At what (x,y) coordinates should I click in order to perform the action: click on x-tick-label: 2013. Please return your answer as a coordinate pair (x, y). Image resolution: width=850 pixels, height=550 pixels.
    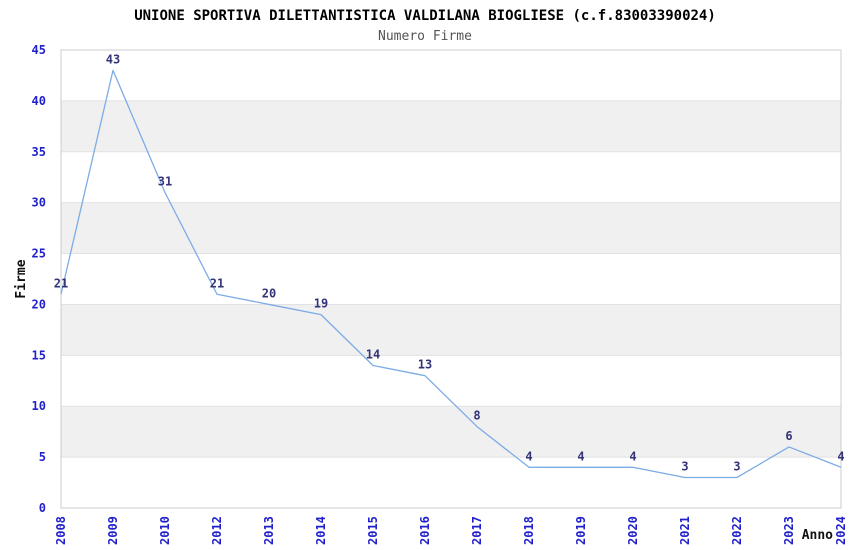
    Looking at the image, I should click on (269, 530).